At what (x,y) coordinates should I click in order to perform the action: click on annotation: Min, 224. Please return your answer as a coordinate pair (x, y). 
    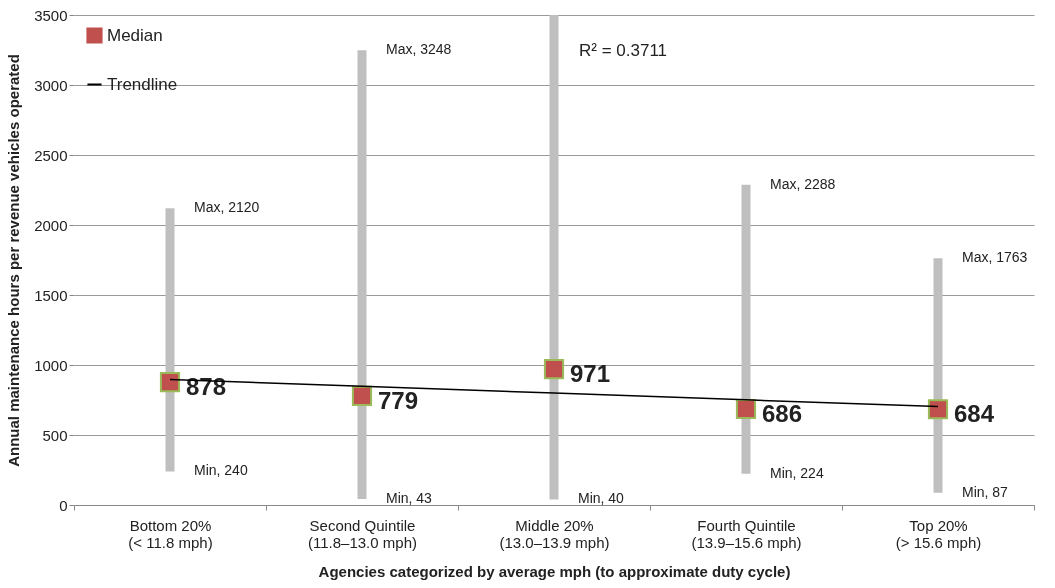
    Looking at the image, I should click on (797, 472).